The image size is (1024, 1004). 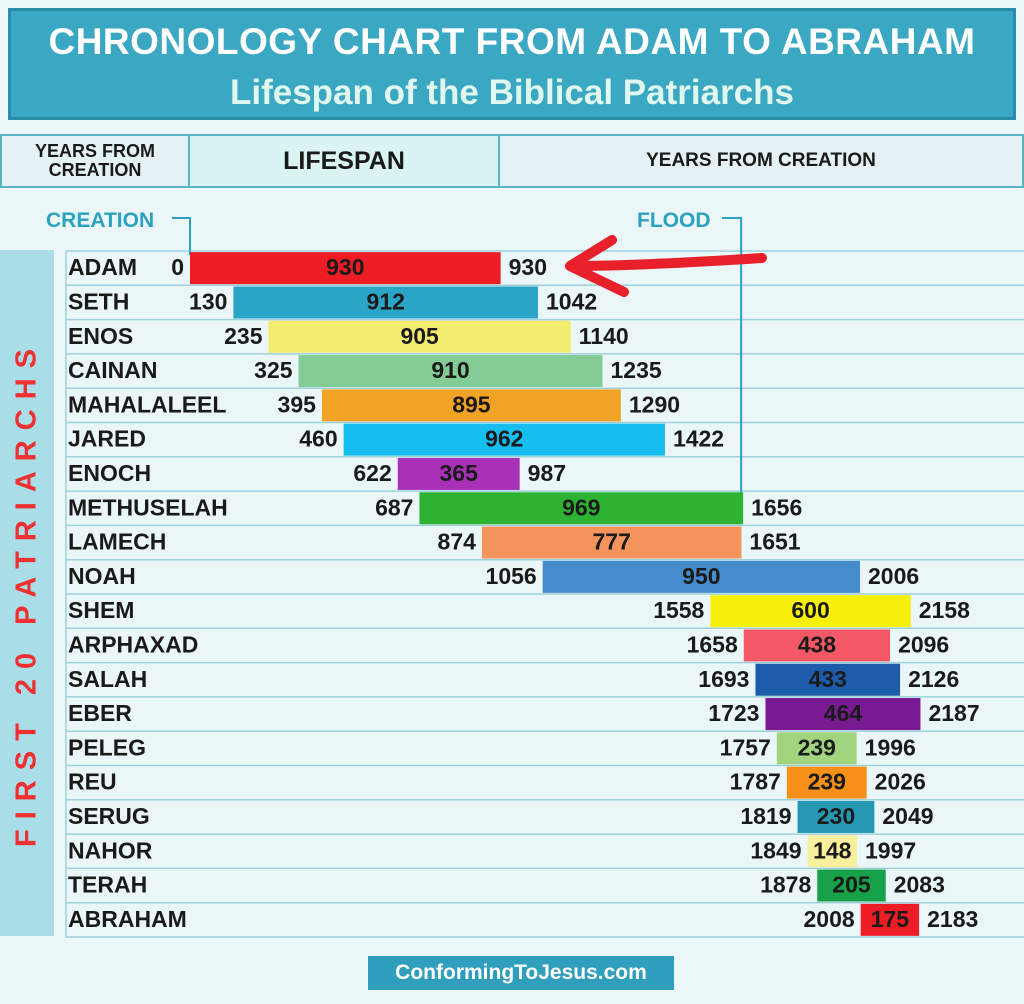 I want to click on patriarch-name: EBER, so click(x=100, y=713).